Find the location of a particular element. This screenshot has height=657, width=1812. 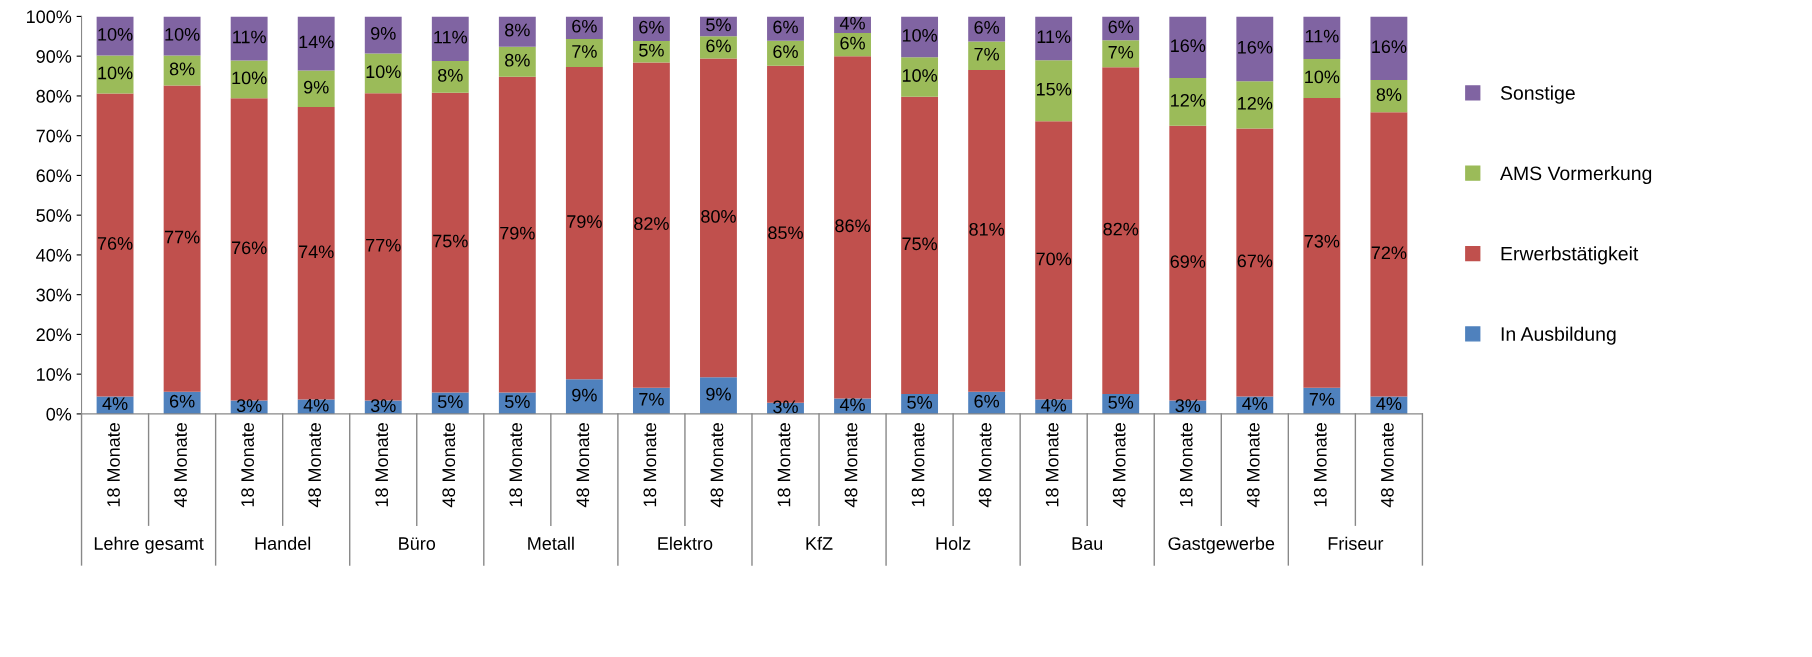

text: Elektro is located at coordinates (685, 543).